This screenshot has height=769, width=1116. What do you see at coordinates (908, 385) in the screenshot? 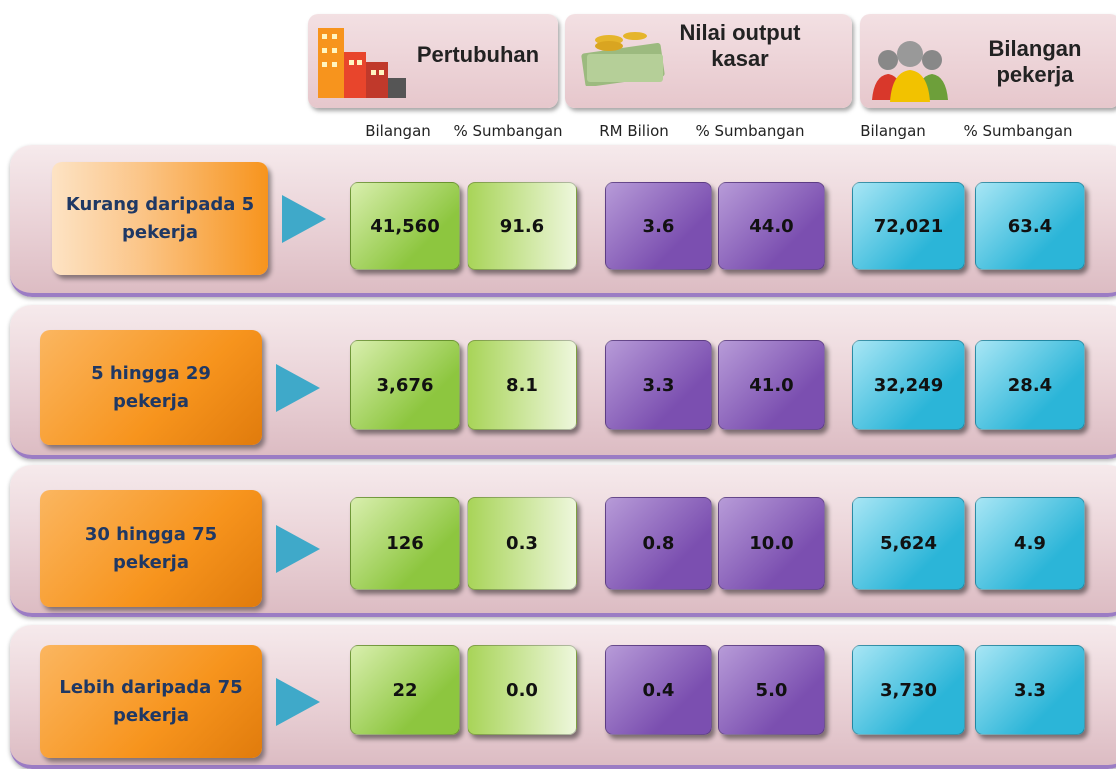
I see `value-cell: 32,249` at bounding box center [908, 385].